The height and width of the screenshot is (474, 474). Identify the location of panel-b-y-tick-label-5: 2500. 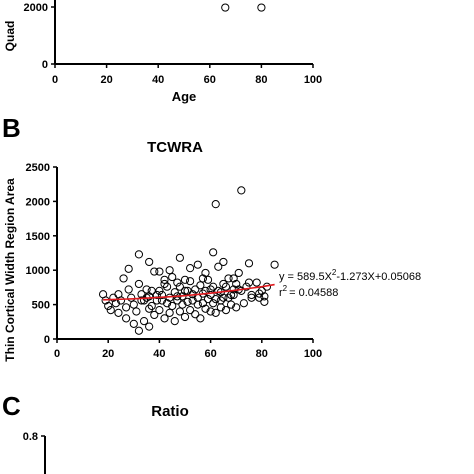
(38, 168).